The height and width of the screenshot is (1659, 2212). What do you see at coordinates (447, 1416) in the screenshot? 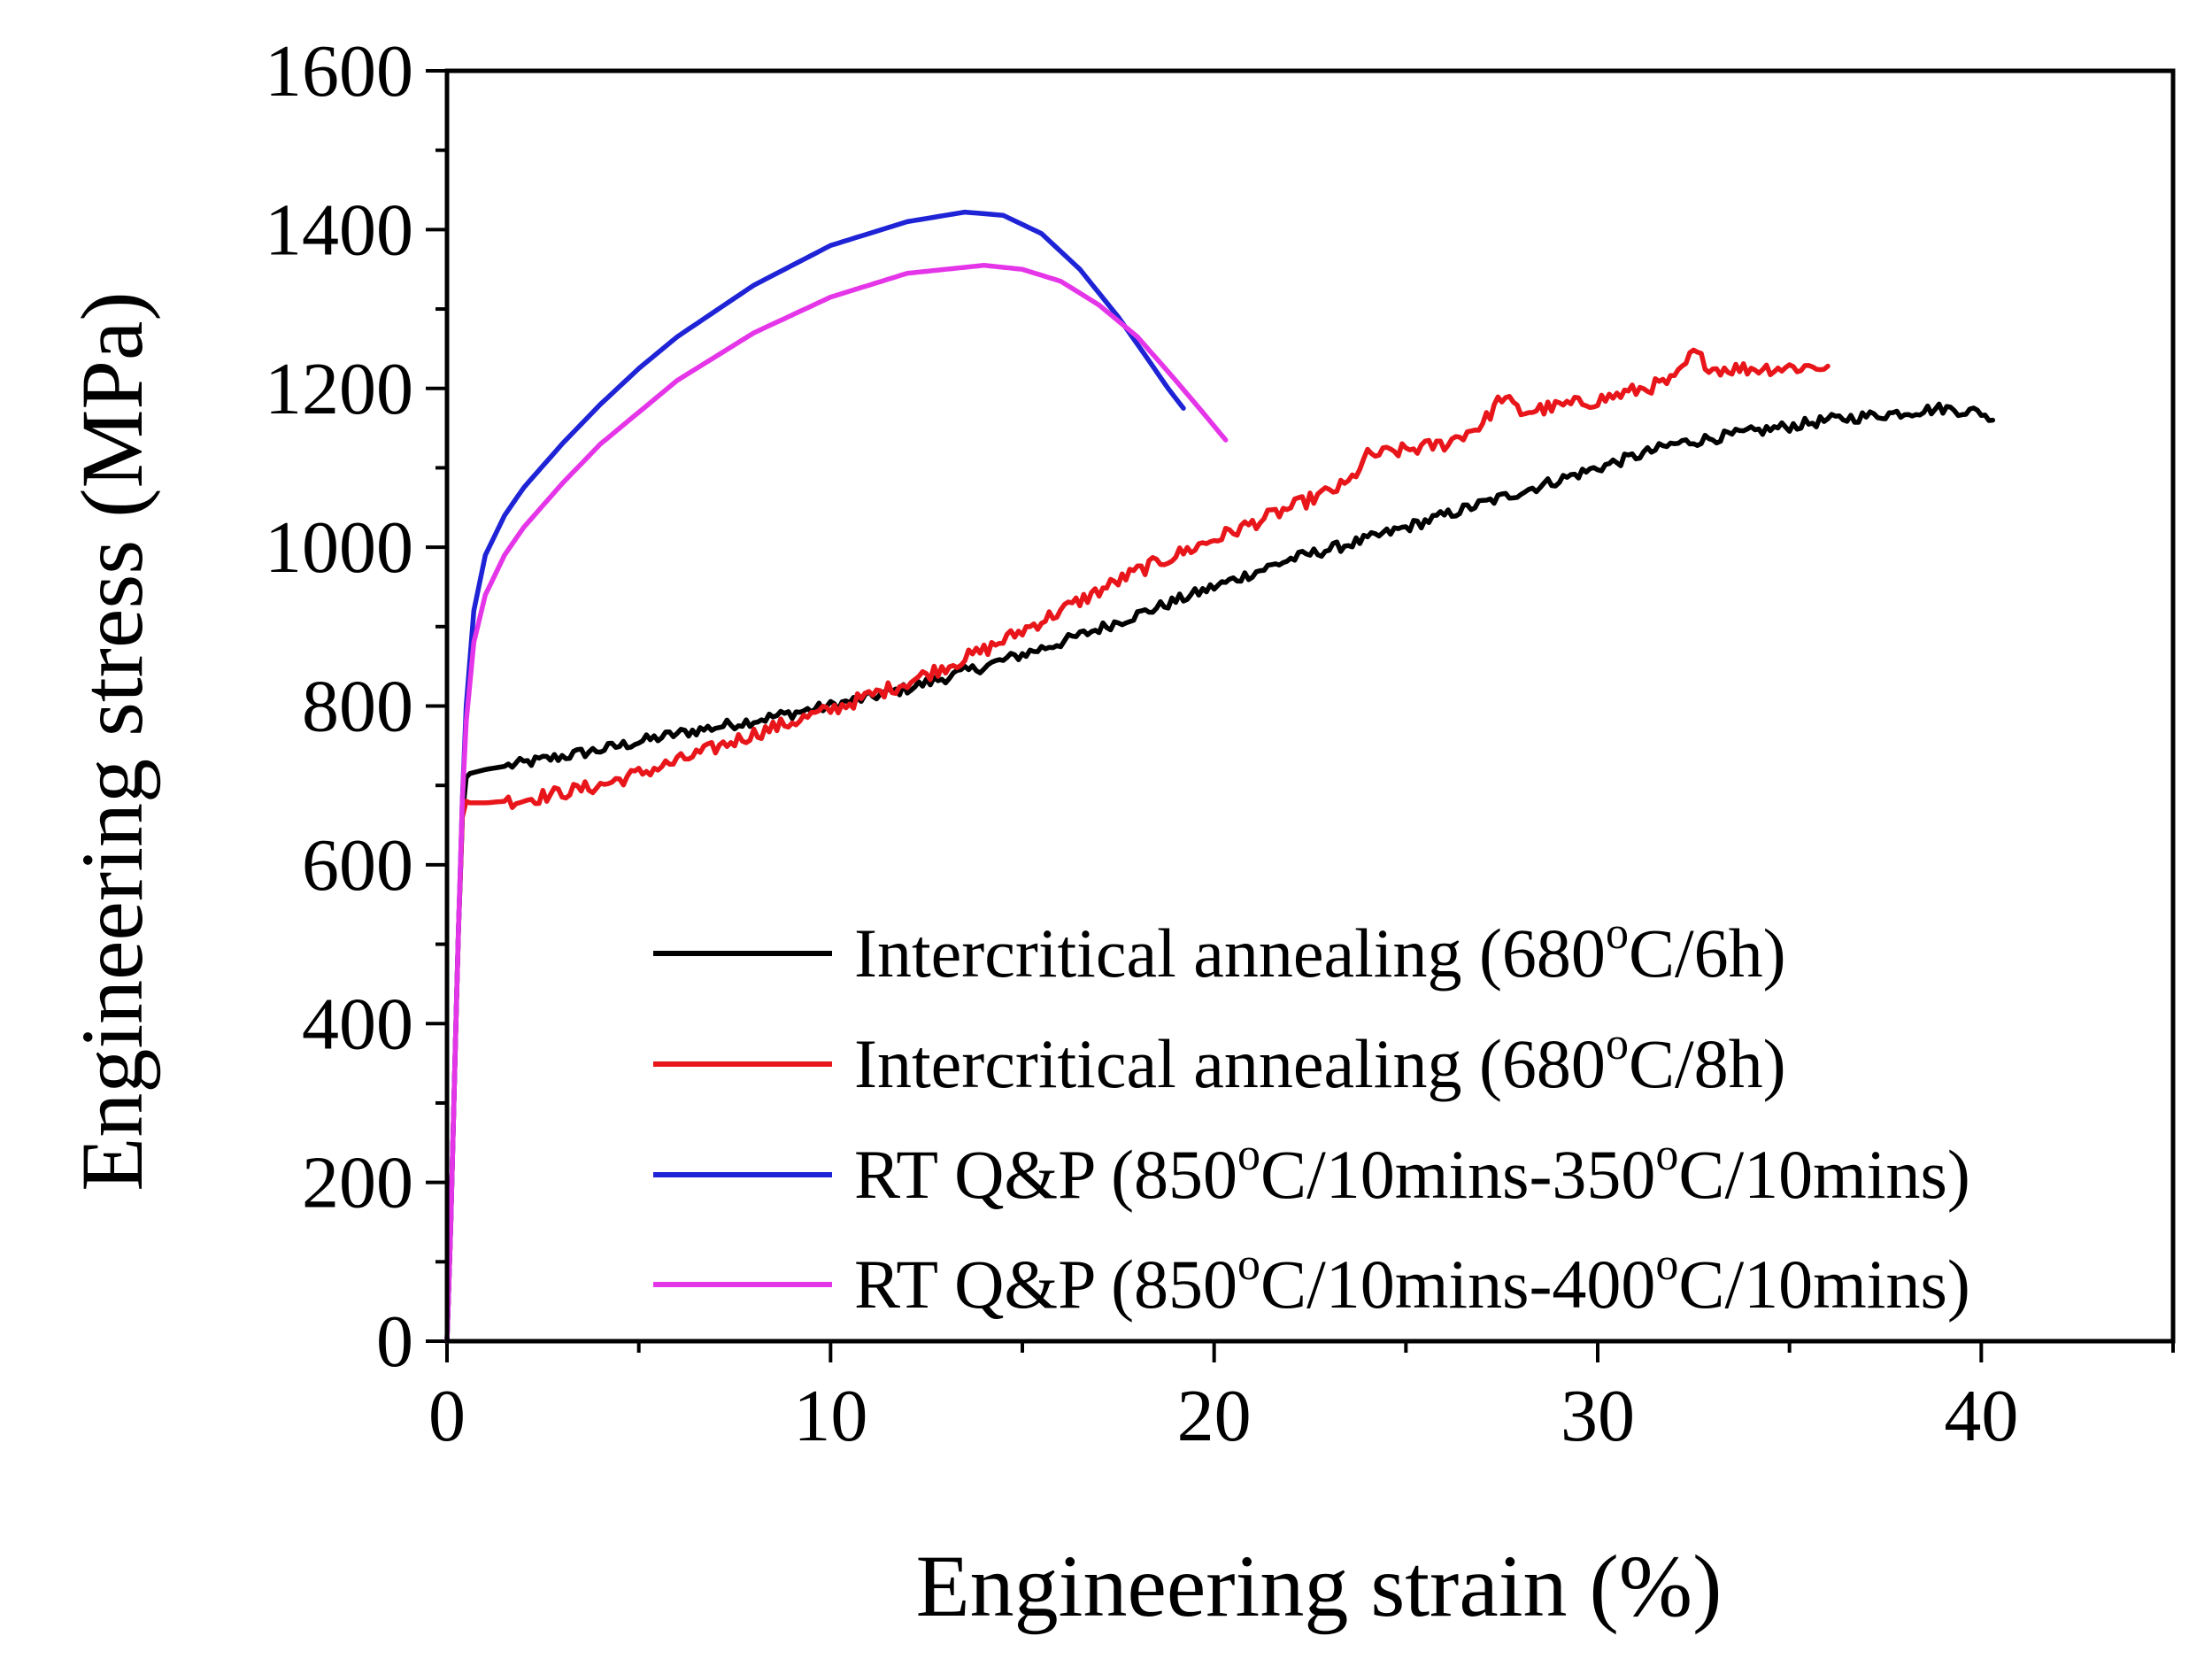
I see `x-tick-label: 0` at bounding box center [447, 1416].